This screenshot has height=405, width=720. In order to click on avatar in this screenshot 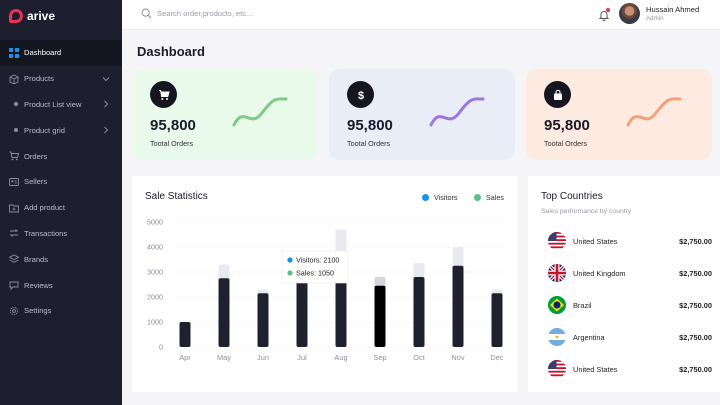, I will do `click(629, 13)`.